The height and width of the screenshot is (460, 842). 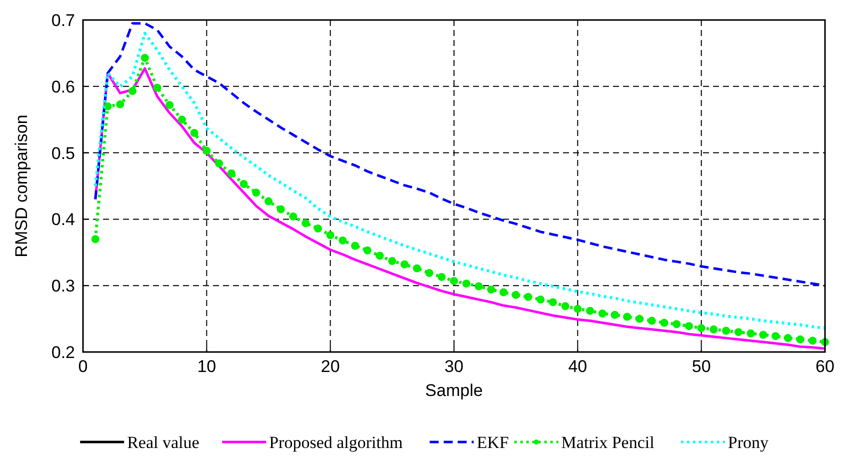 I want to click on y-tick-label: 0.4, so click(x=63, y=220).